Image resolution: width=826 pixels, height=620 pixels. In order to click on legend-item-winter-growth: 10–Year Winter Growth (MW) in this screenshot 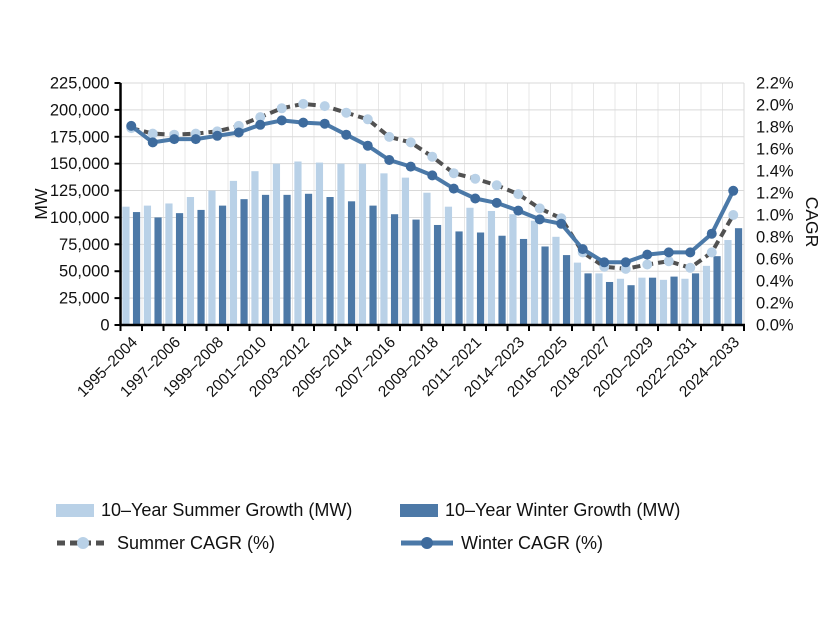, I will do `click(598, 510)`.